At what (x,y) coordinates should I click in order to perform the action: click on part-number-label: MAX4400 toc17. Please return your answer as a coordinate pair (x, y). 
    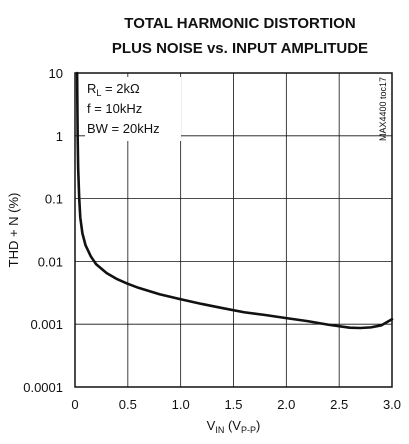
    Looking at the image, I should click on (383, 109).